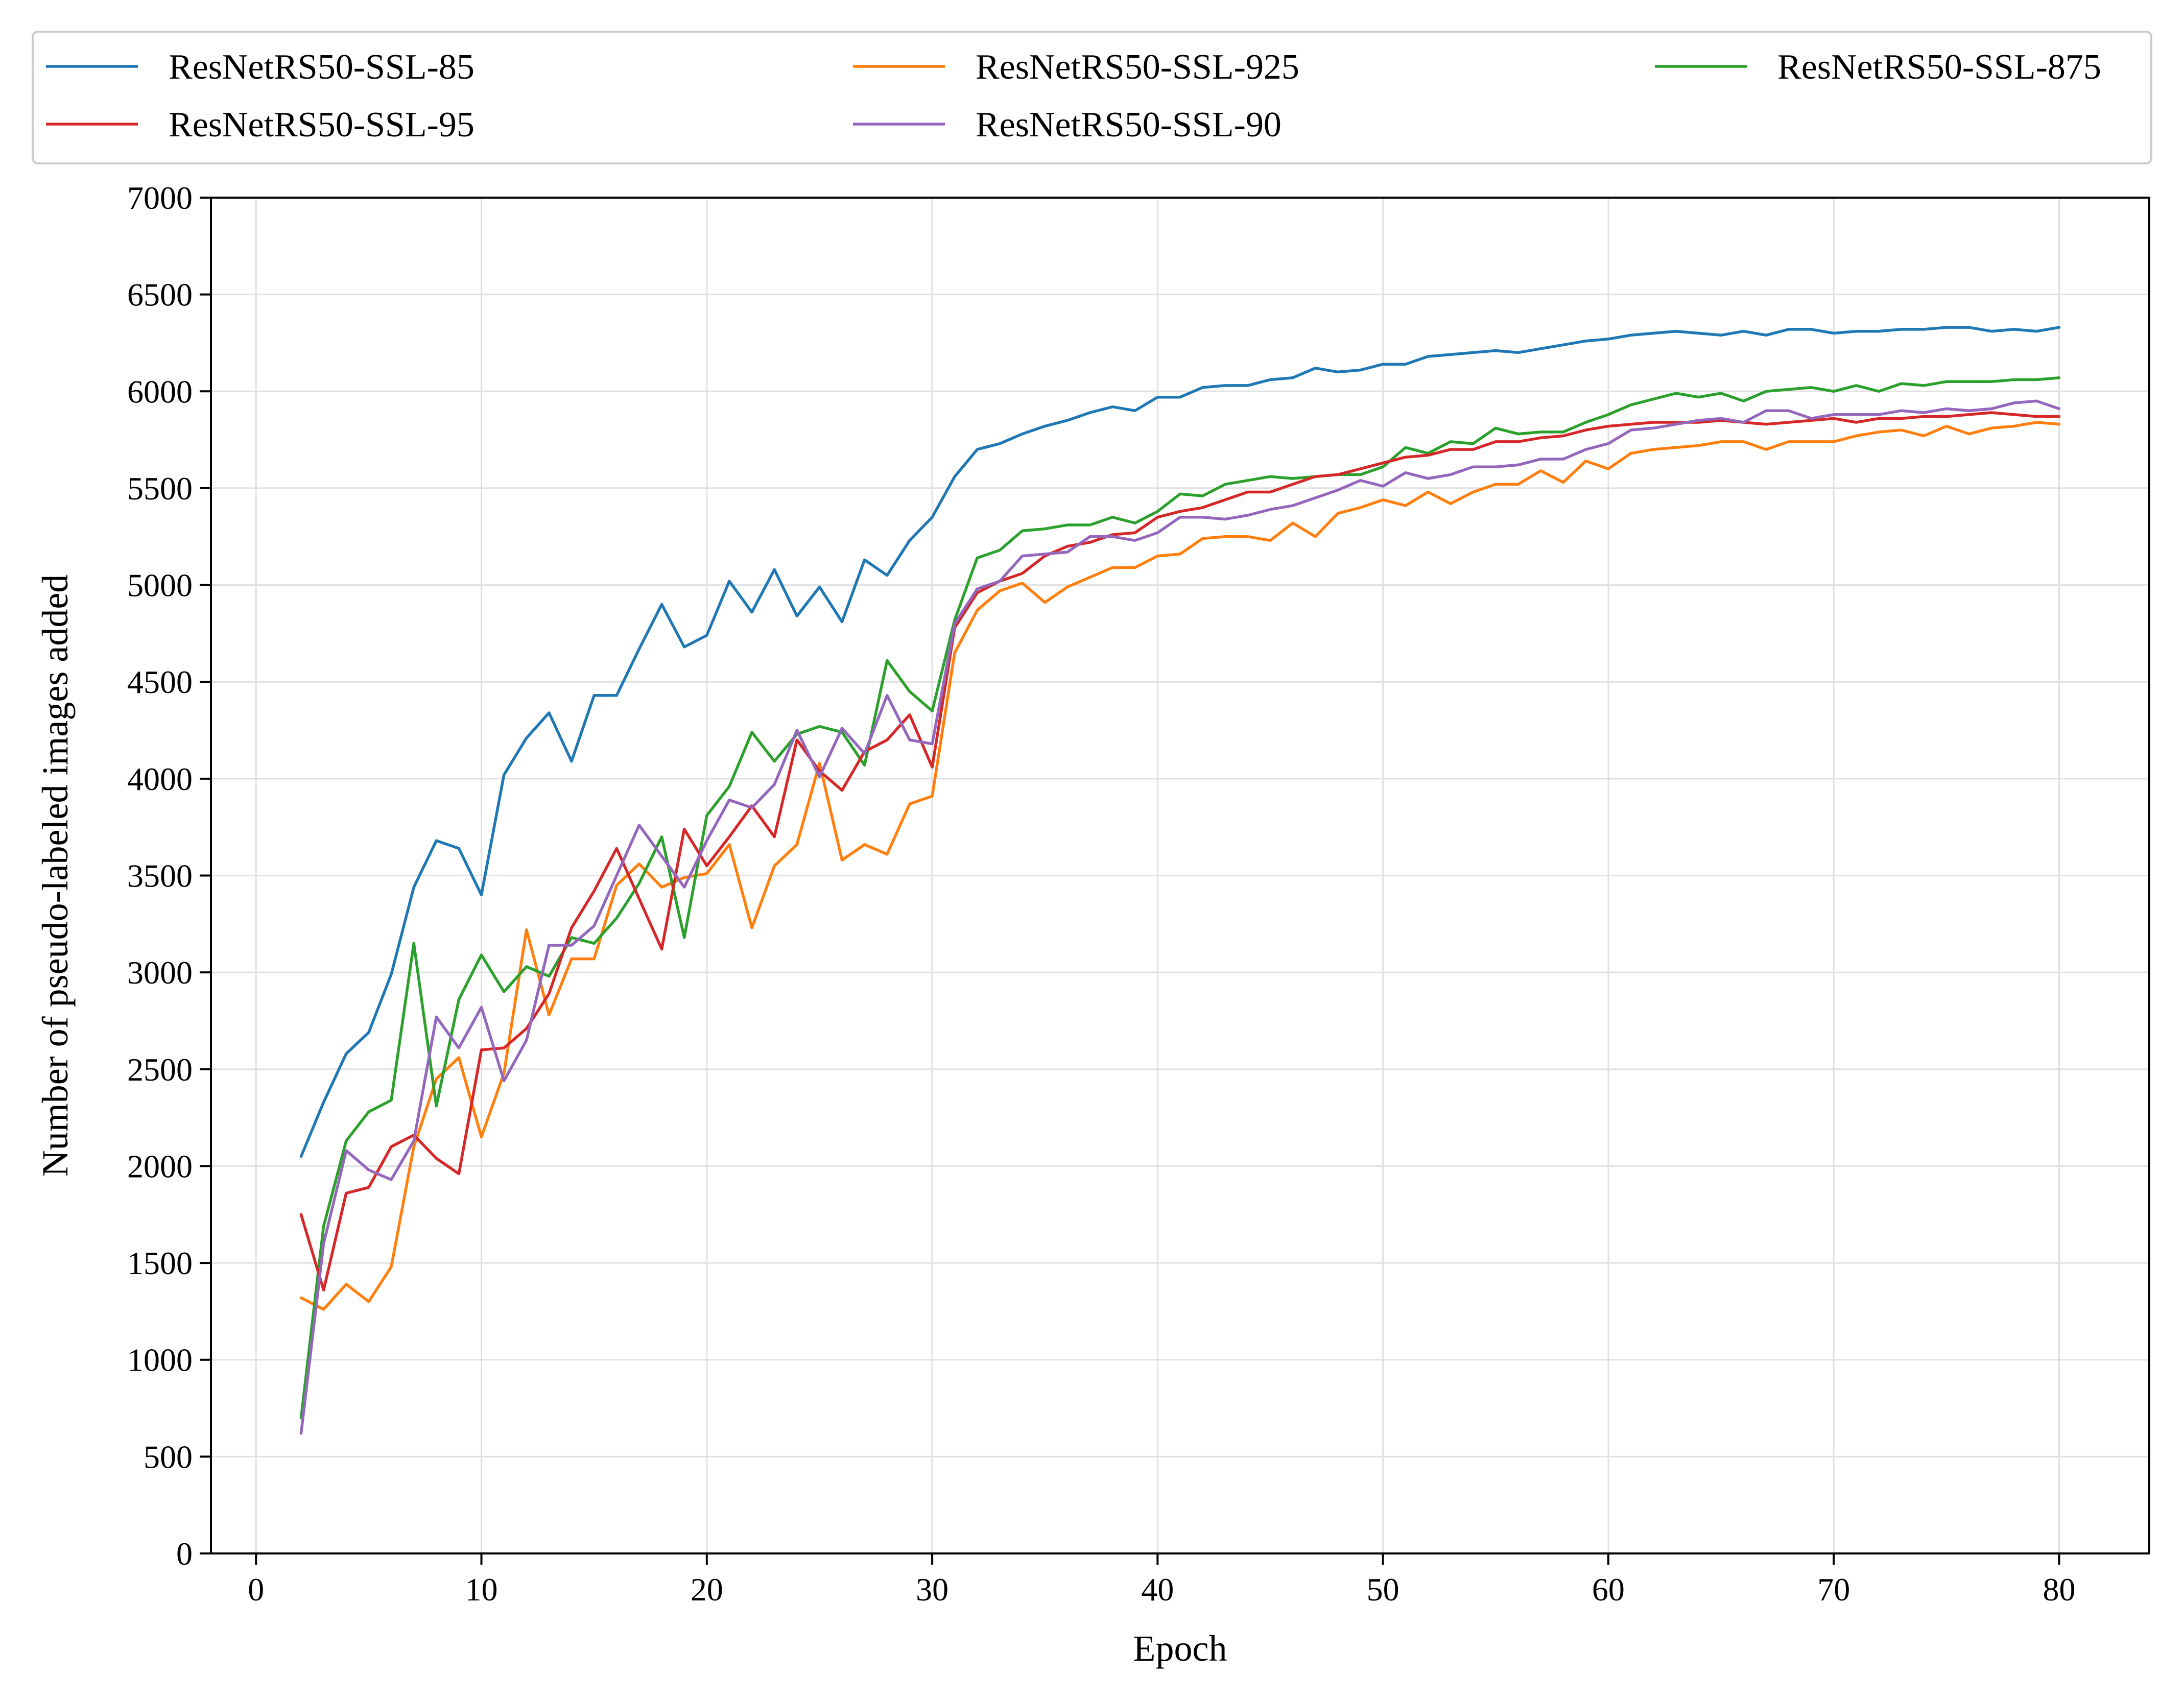 The image size is (2184, 1699). Describe the element at coordinates (932, 1589) in the screenshot. I see `x-tick-label: 30` at that location.